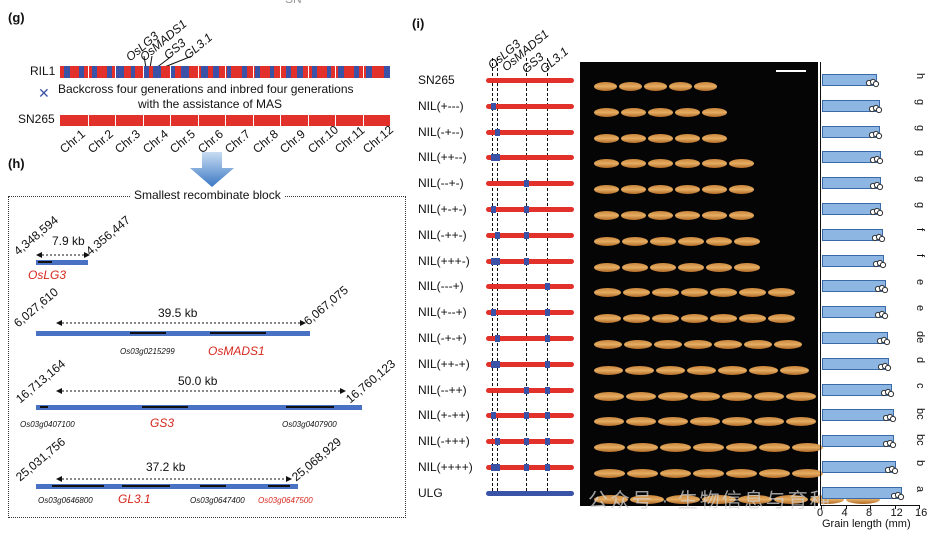  Describe the element at coordinates (207, 195) in the screenshot. I see `block-title: Smallest recombinate block` at that location.